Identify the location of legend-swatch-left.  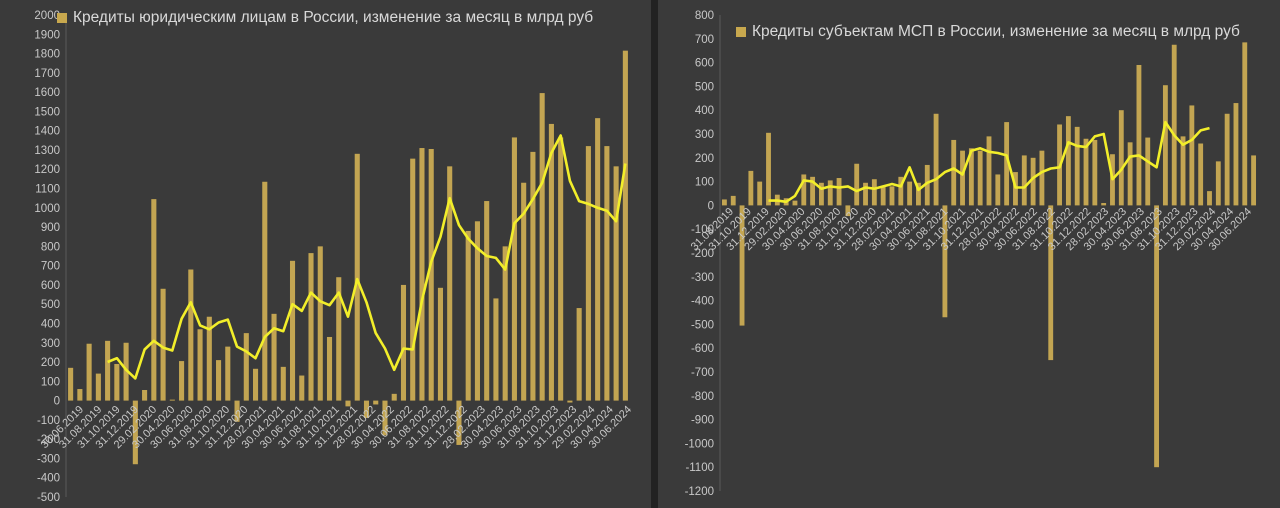
(62, 18).